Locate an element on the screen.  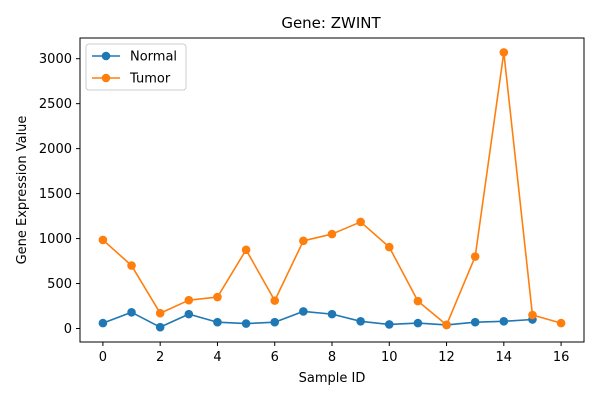
x-tick-label: 0 is located at coordinates (103, 357).